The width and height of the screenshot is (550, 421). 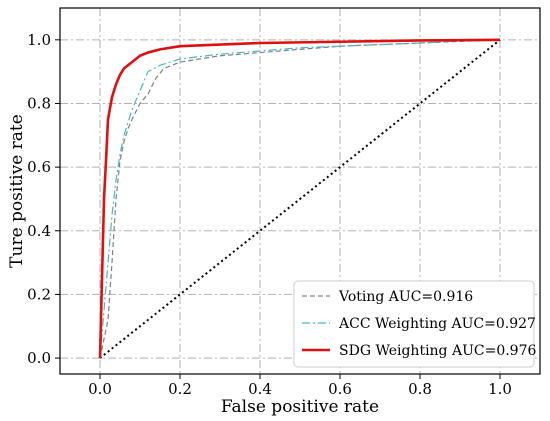 I want to click on x-tick-label: 0.0, so click(x=100, y=389).